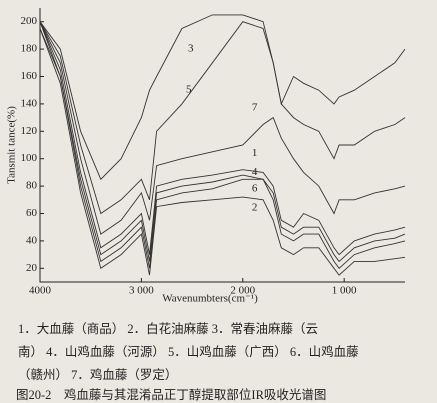  I want to click on x-tick-label: 3 000, so click(141, 291).